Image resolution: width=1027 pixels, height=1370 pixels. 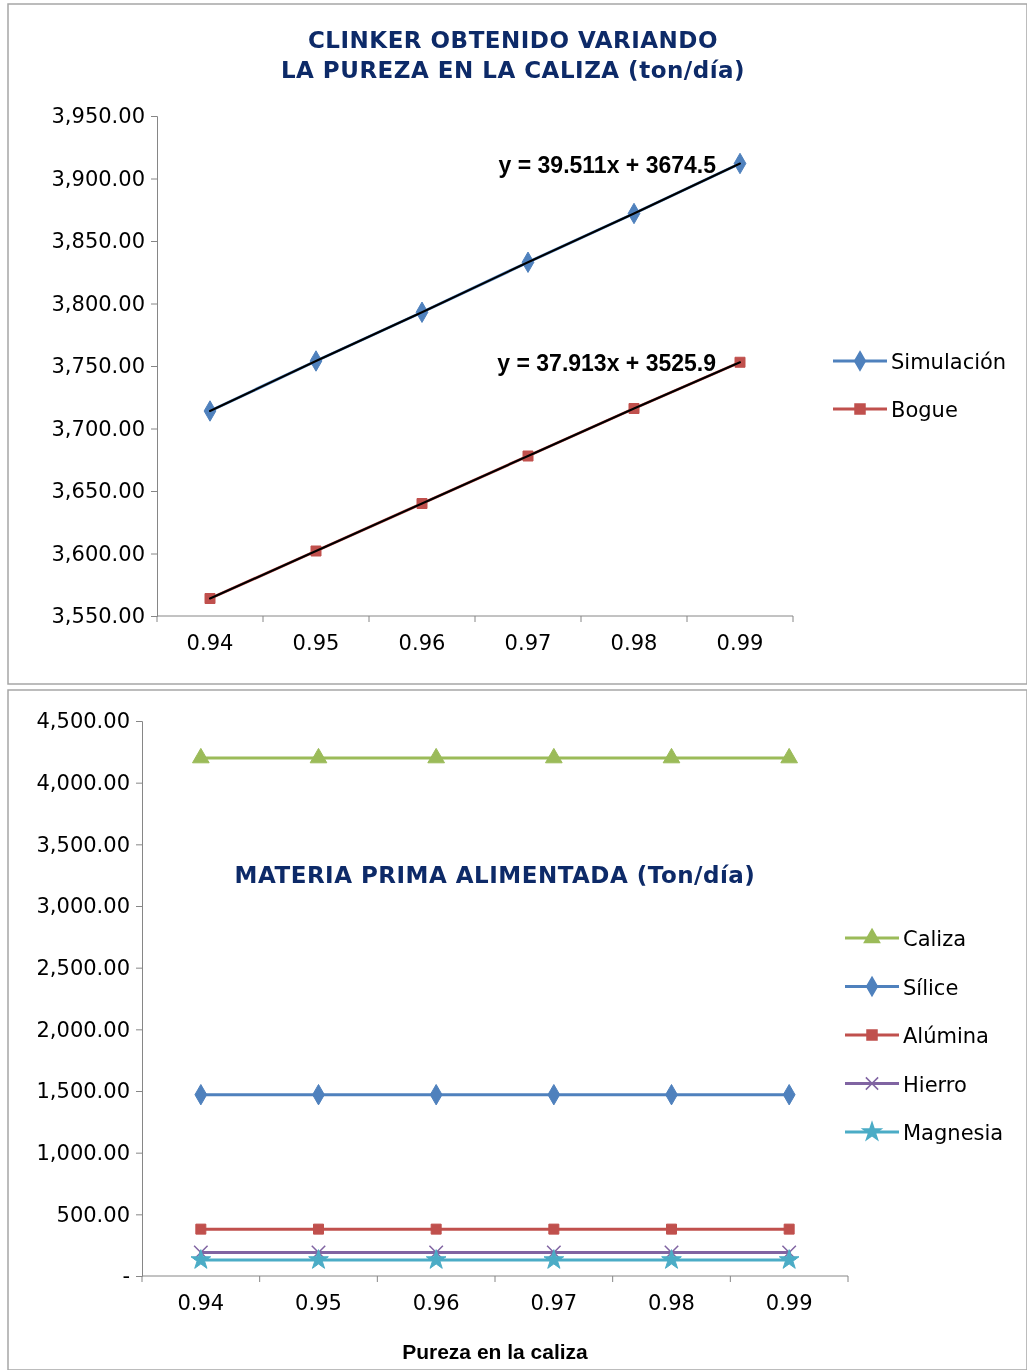 I want to click on text: MATERIA PRIMA ALIMENTADA (Ton/día), so click(x=495, y=875).